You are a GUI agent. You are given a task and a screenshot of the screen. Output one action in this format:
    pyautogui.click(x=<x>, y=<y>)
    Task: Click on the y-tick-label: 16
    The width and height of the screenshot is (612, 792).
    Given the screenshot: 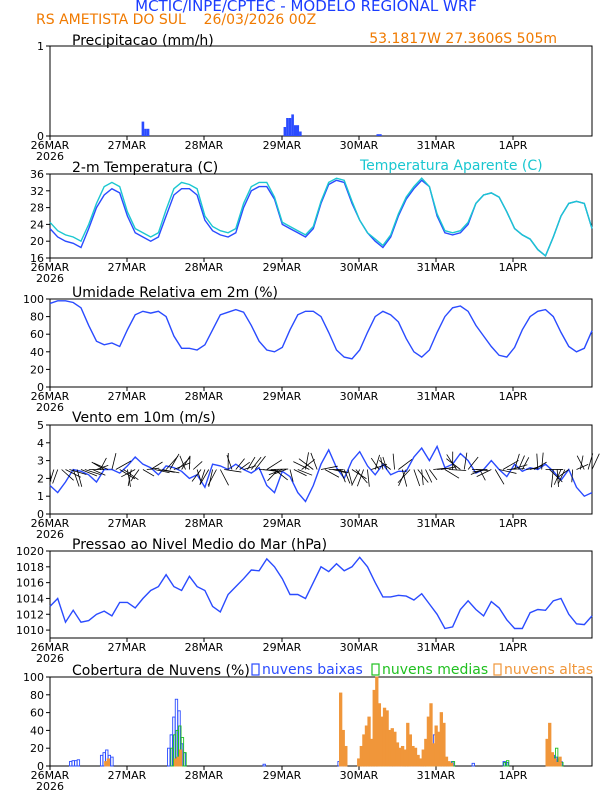 What is the action you would take?
    pyautogui.click(x=37, y=258)
    